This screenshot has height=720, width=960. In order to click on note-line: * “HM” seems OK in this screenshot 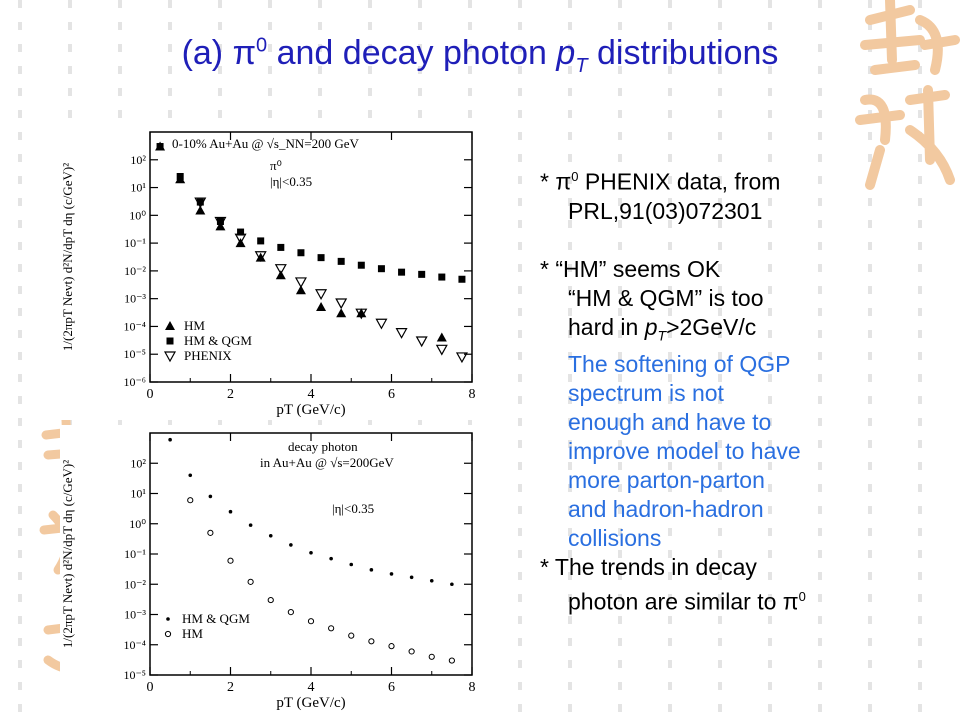, I will do `click(630, 268)`.